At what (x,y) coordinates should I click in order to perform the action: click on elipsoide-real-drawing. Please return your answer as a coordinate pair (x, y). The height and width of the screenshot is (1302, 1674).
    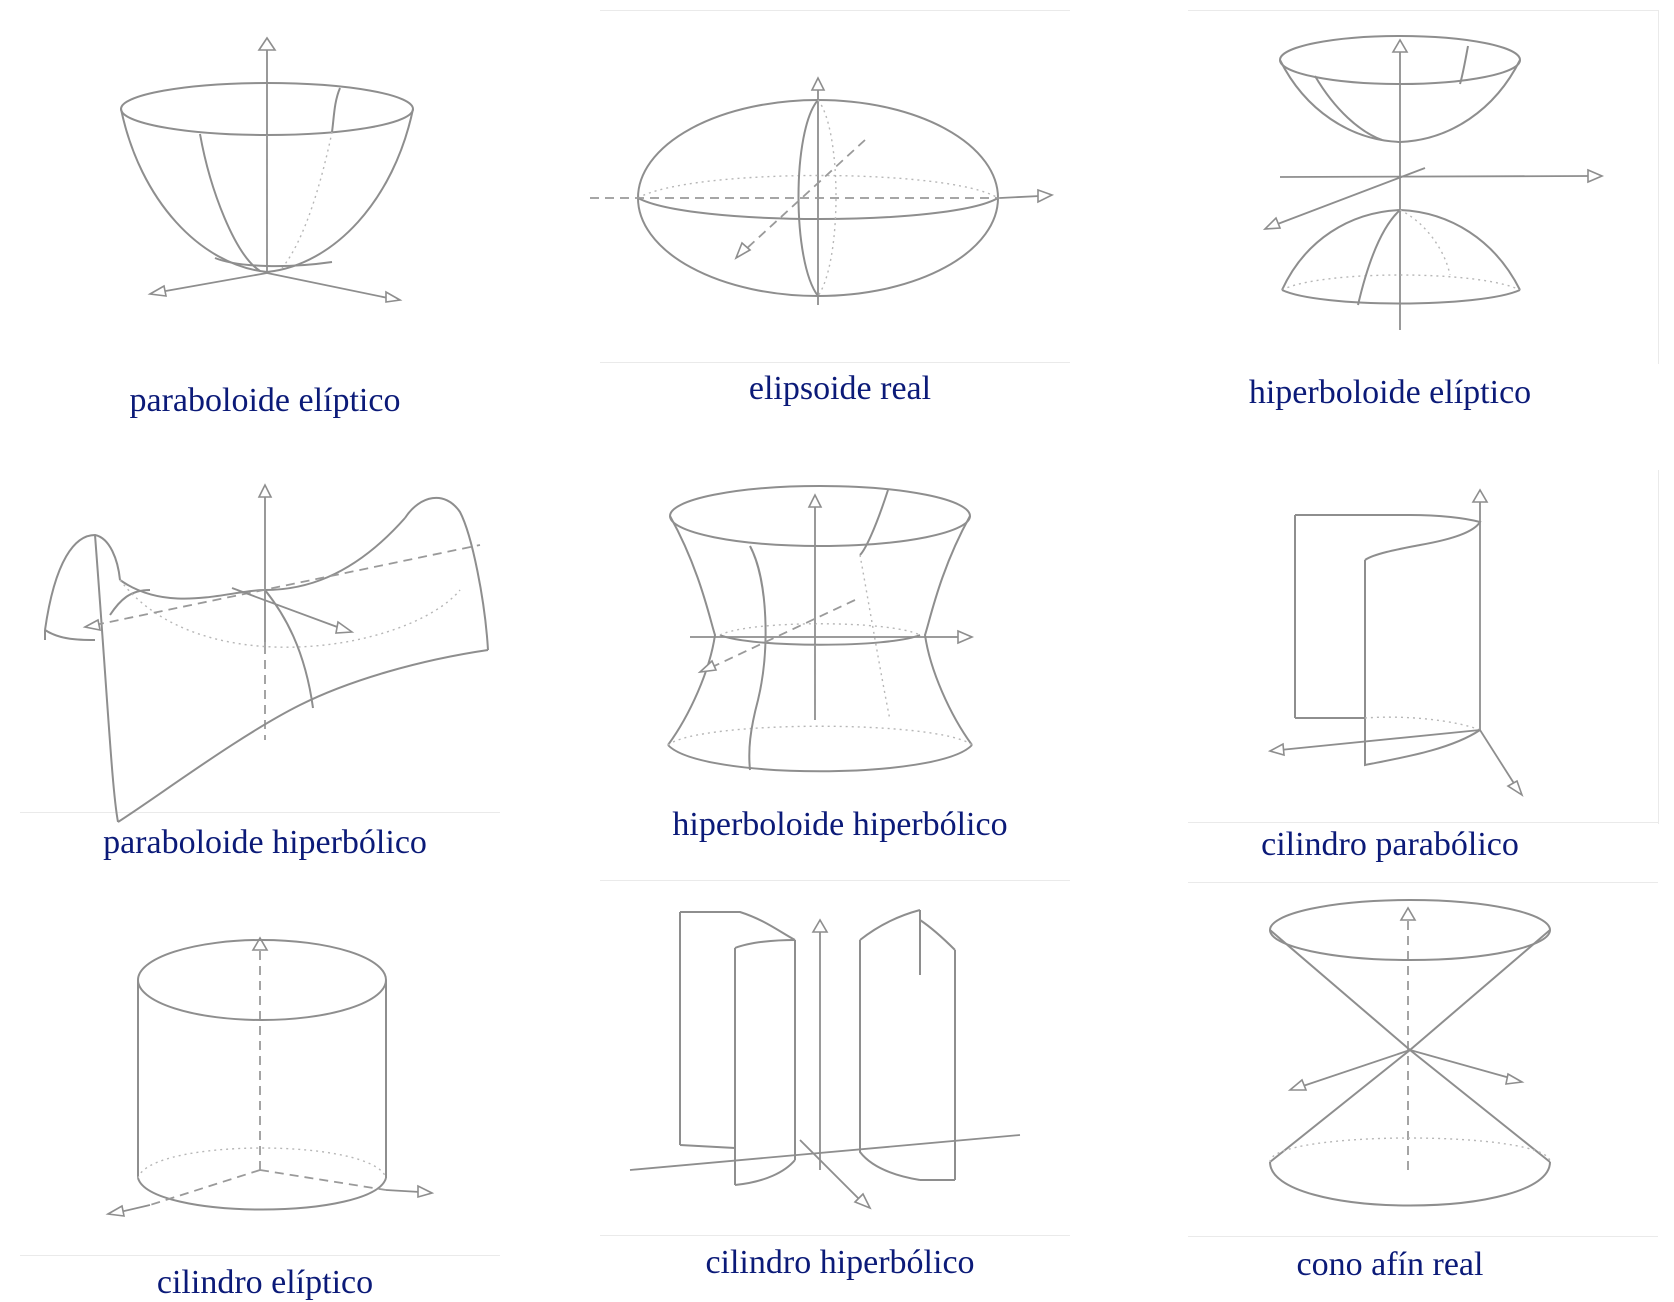
    Looking at the image, I should click on (822, 190).